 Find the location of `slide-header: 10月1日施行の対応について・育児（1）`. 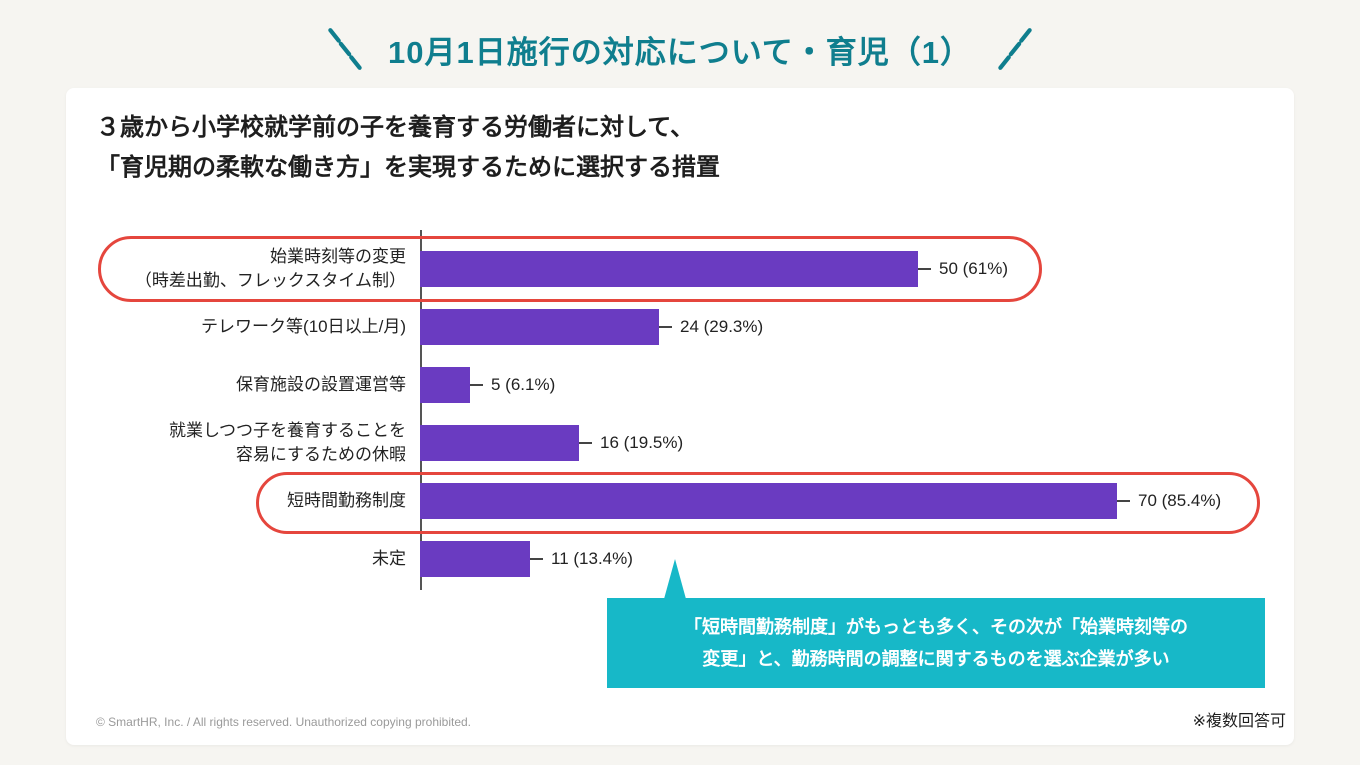

slide-header: 10月1日施行の対応について・育児（1） is located at coordinates (680, 49).